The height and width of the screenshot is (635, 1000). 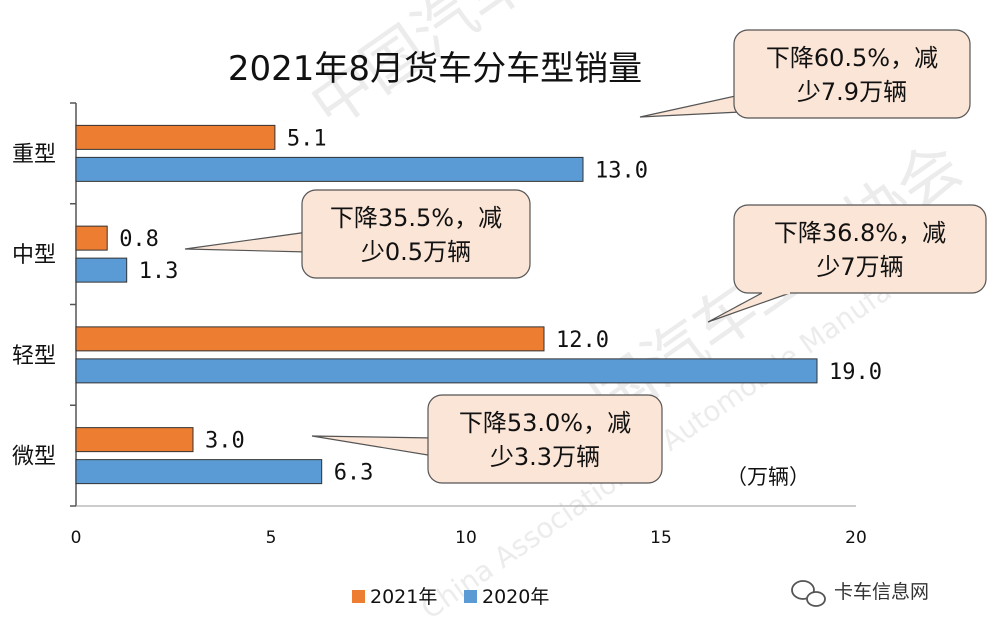 What do you see at coordinates (34, 457) in the screenshot?
I see `category-label: 微型` at bounding box center [34, 457].